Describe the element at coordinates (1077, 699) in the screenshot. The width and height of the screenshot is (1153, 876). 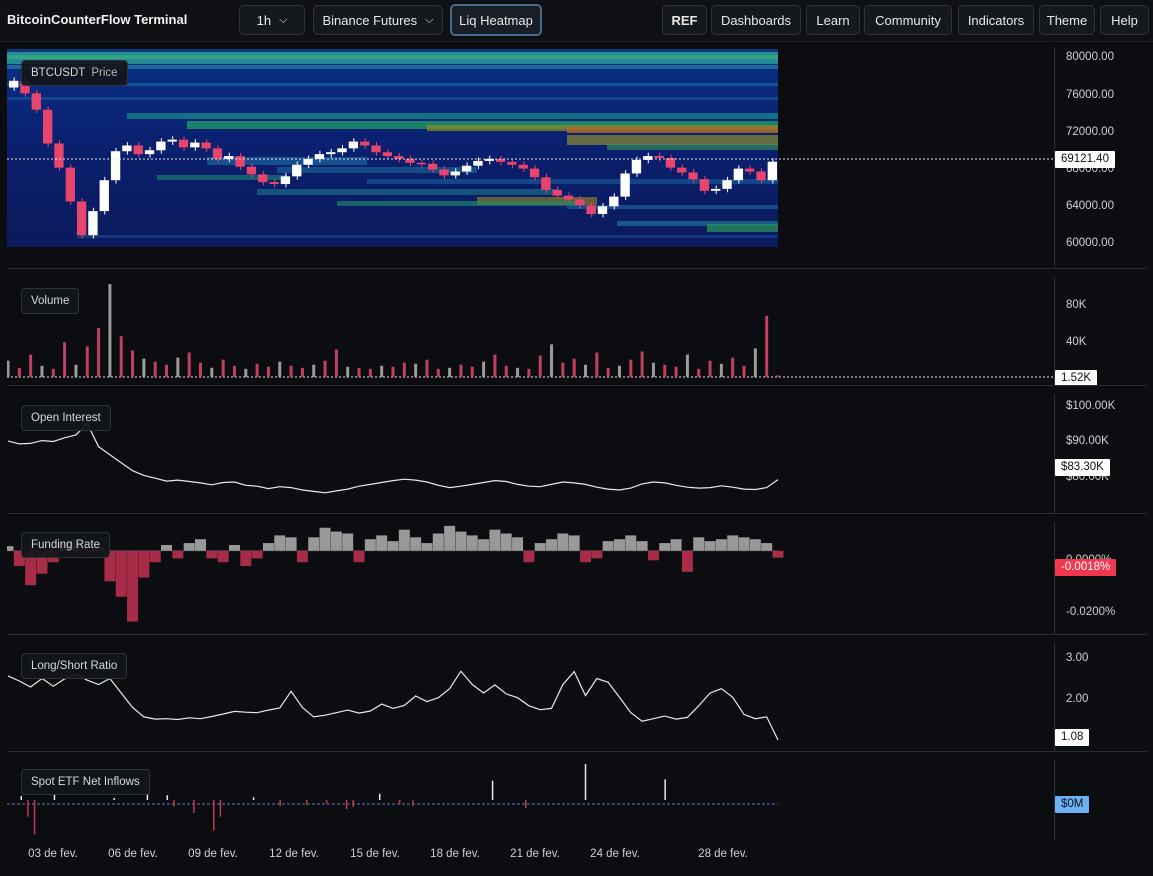
I see `ls-tick: 2.00` at that location.